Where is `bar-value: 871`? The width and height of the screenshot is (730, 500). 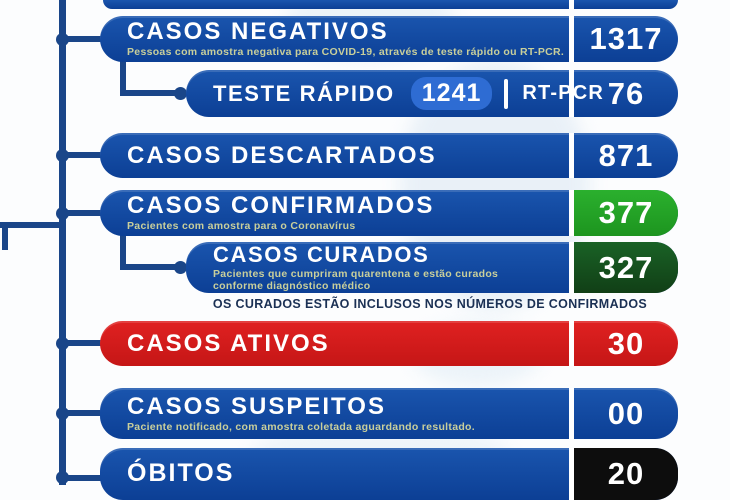
bar-value: 871 is located at coordinates (626, 155).